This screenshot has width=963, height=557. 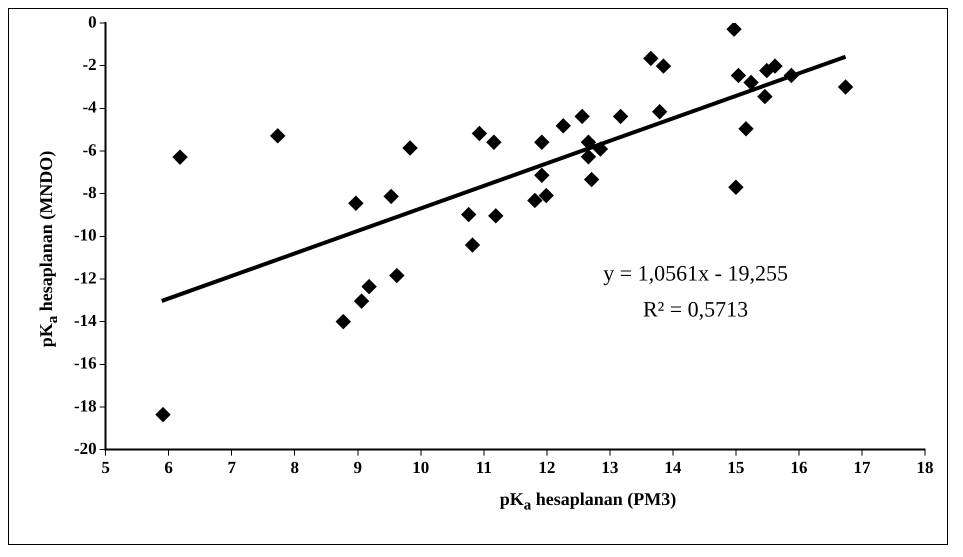 I want to click on y-tick-label: -4, so click(x=90, y=107).